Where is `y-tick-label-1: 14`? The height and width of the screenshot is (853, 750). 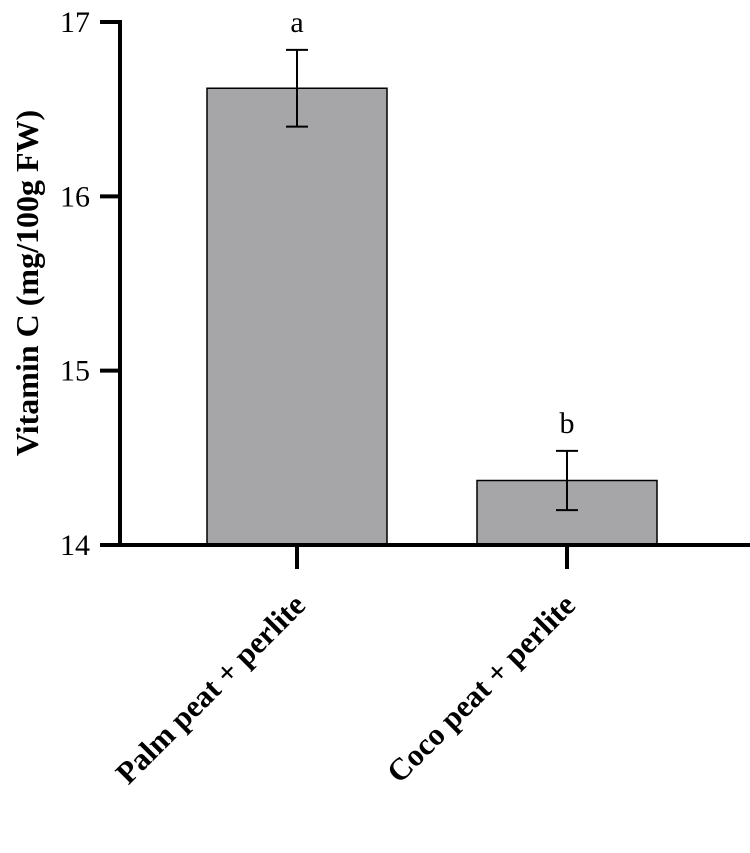
y-tick-label-1: 14 is located at coordinates (75, 545).